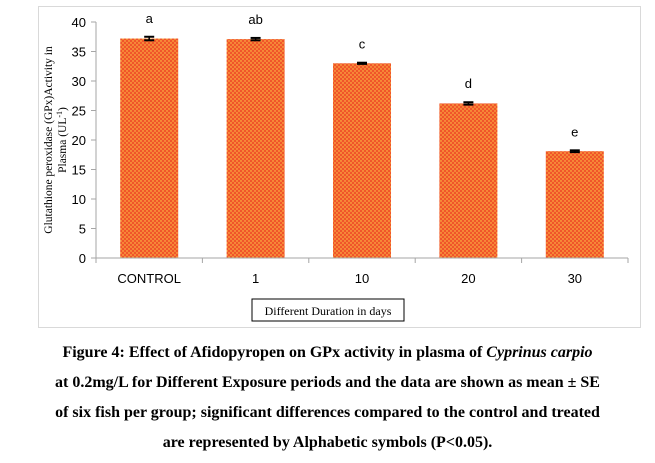 This screenshot has height=463, width=655. Describe the element at coordinates (79, 140) in the screenshot. I see `y-tick-label: 20` at that location.